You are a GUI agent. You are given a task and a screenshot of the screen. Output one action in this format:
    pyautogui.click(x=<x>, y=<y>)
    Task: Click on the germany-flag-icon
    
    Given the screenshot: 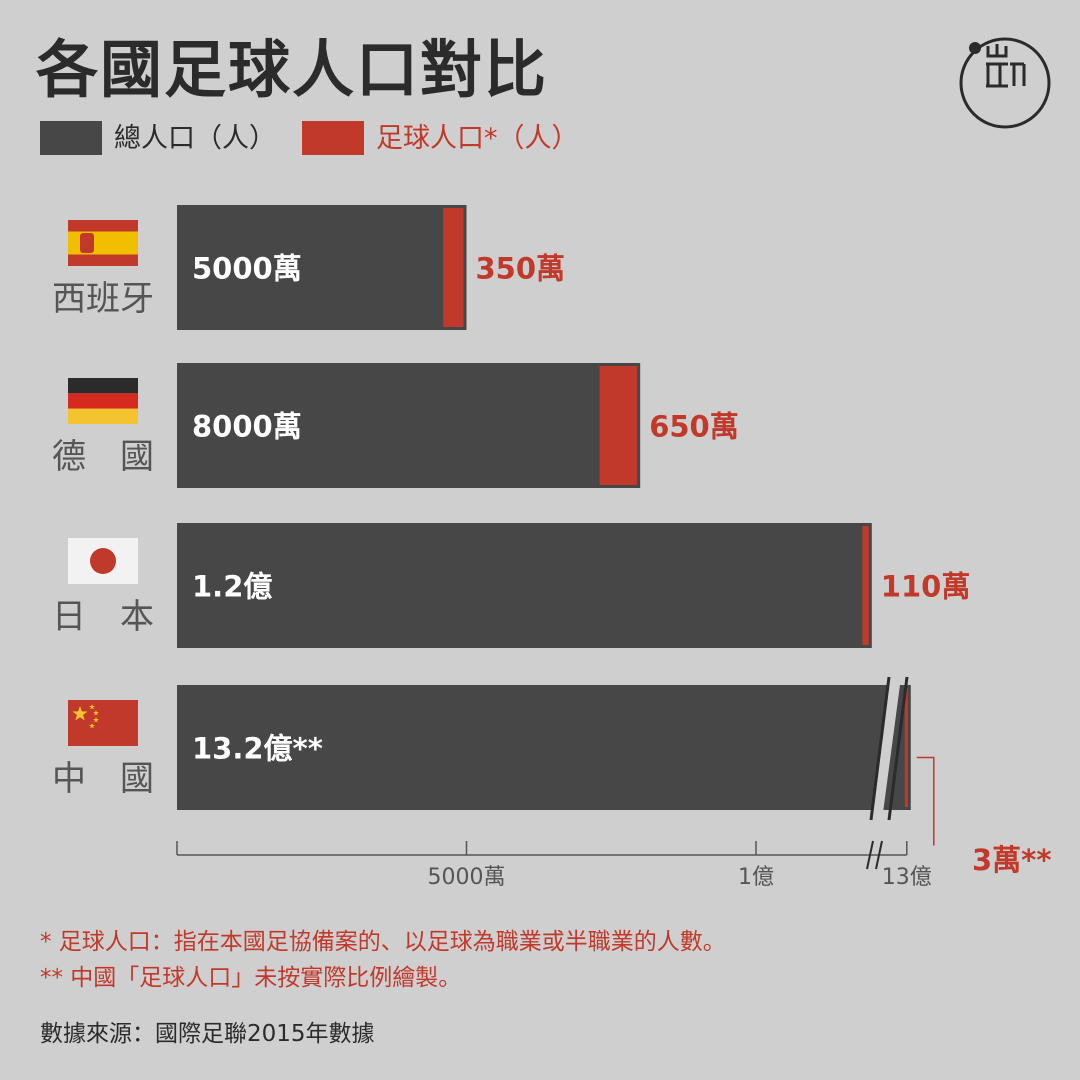 What is the action you would take?
    pyautogui.click(x=103, y=401)
    